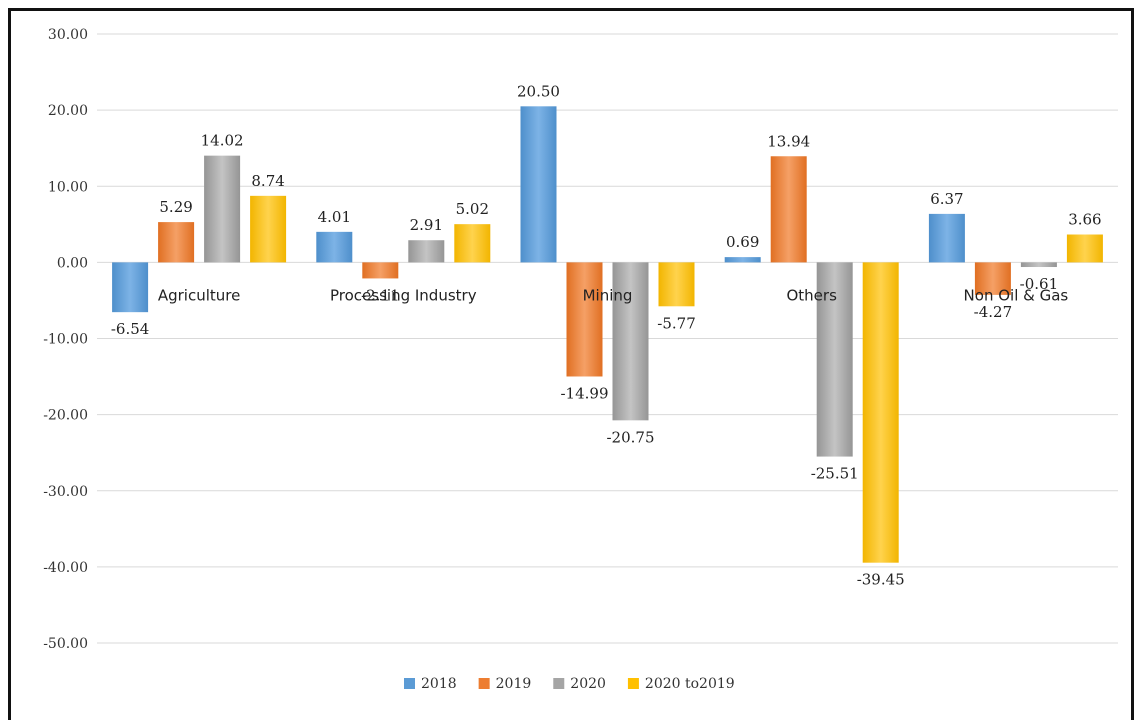  Describe the element at coordinates (1039, 284) in the screenshot. I see `data-label: -0.61` at that location.